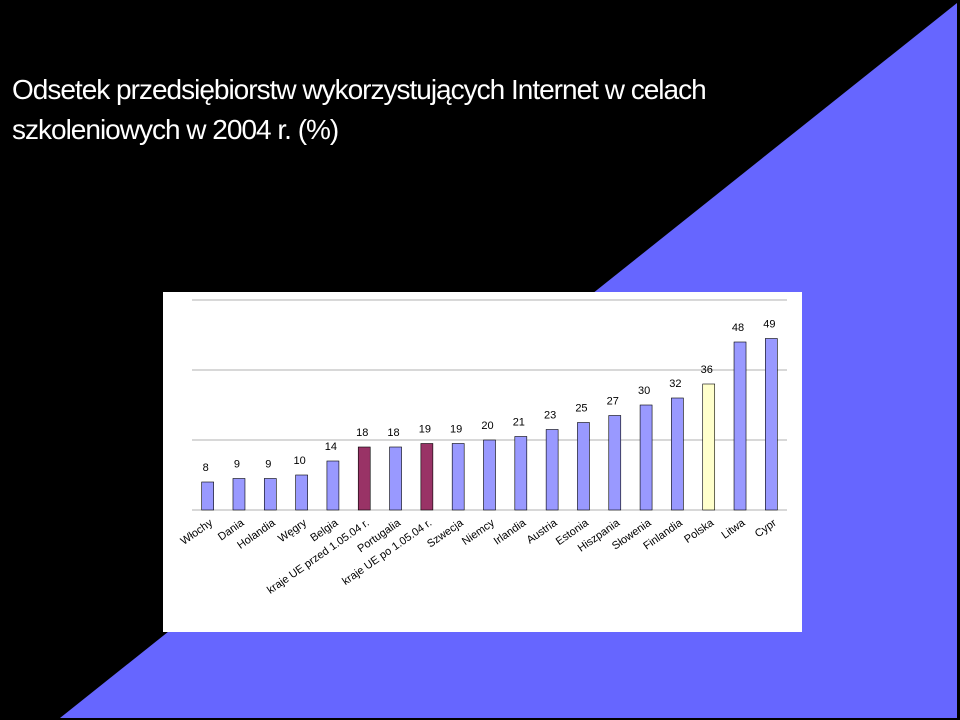 The width and height of the screenshot is (960, 720). I want to click on value-label: 20, so click(487, 426).